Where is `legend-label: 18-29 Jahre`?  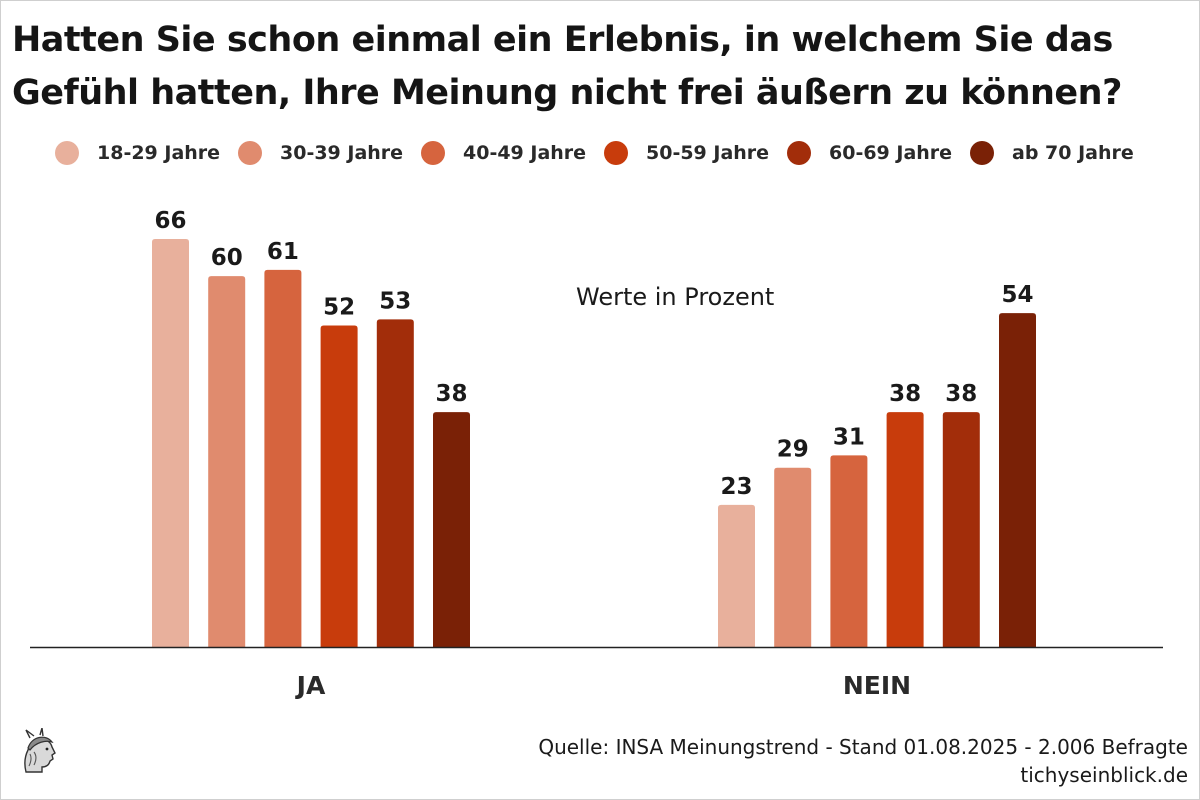
legend-label: 18-29 Jahre is located at coordinates (159, 153).